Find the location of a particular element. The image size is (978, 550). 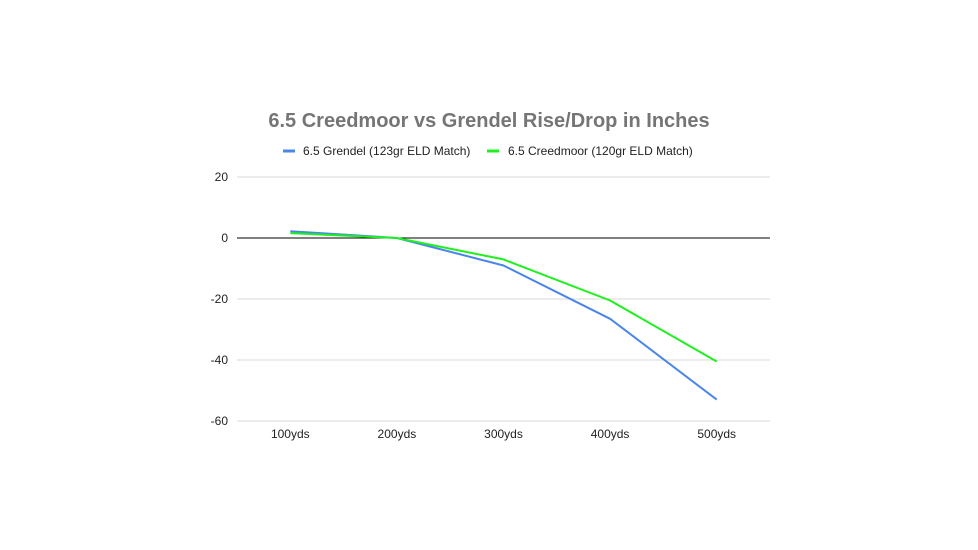

y-tick-label: -60 is located at coordinates (220, 421).